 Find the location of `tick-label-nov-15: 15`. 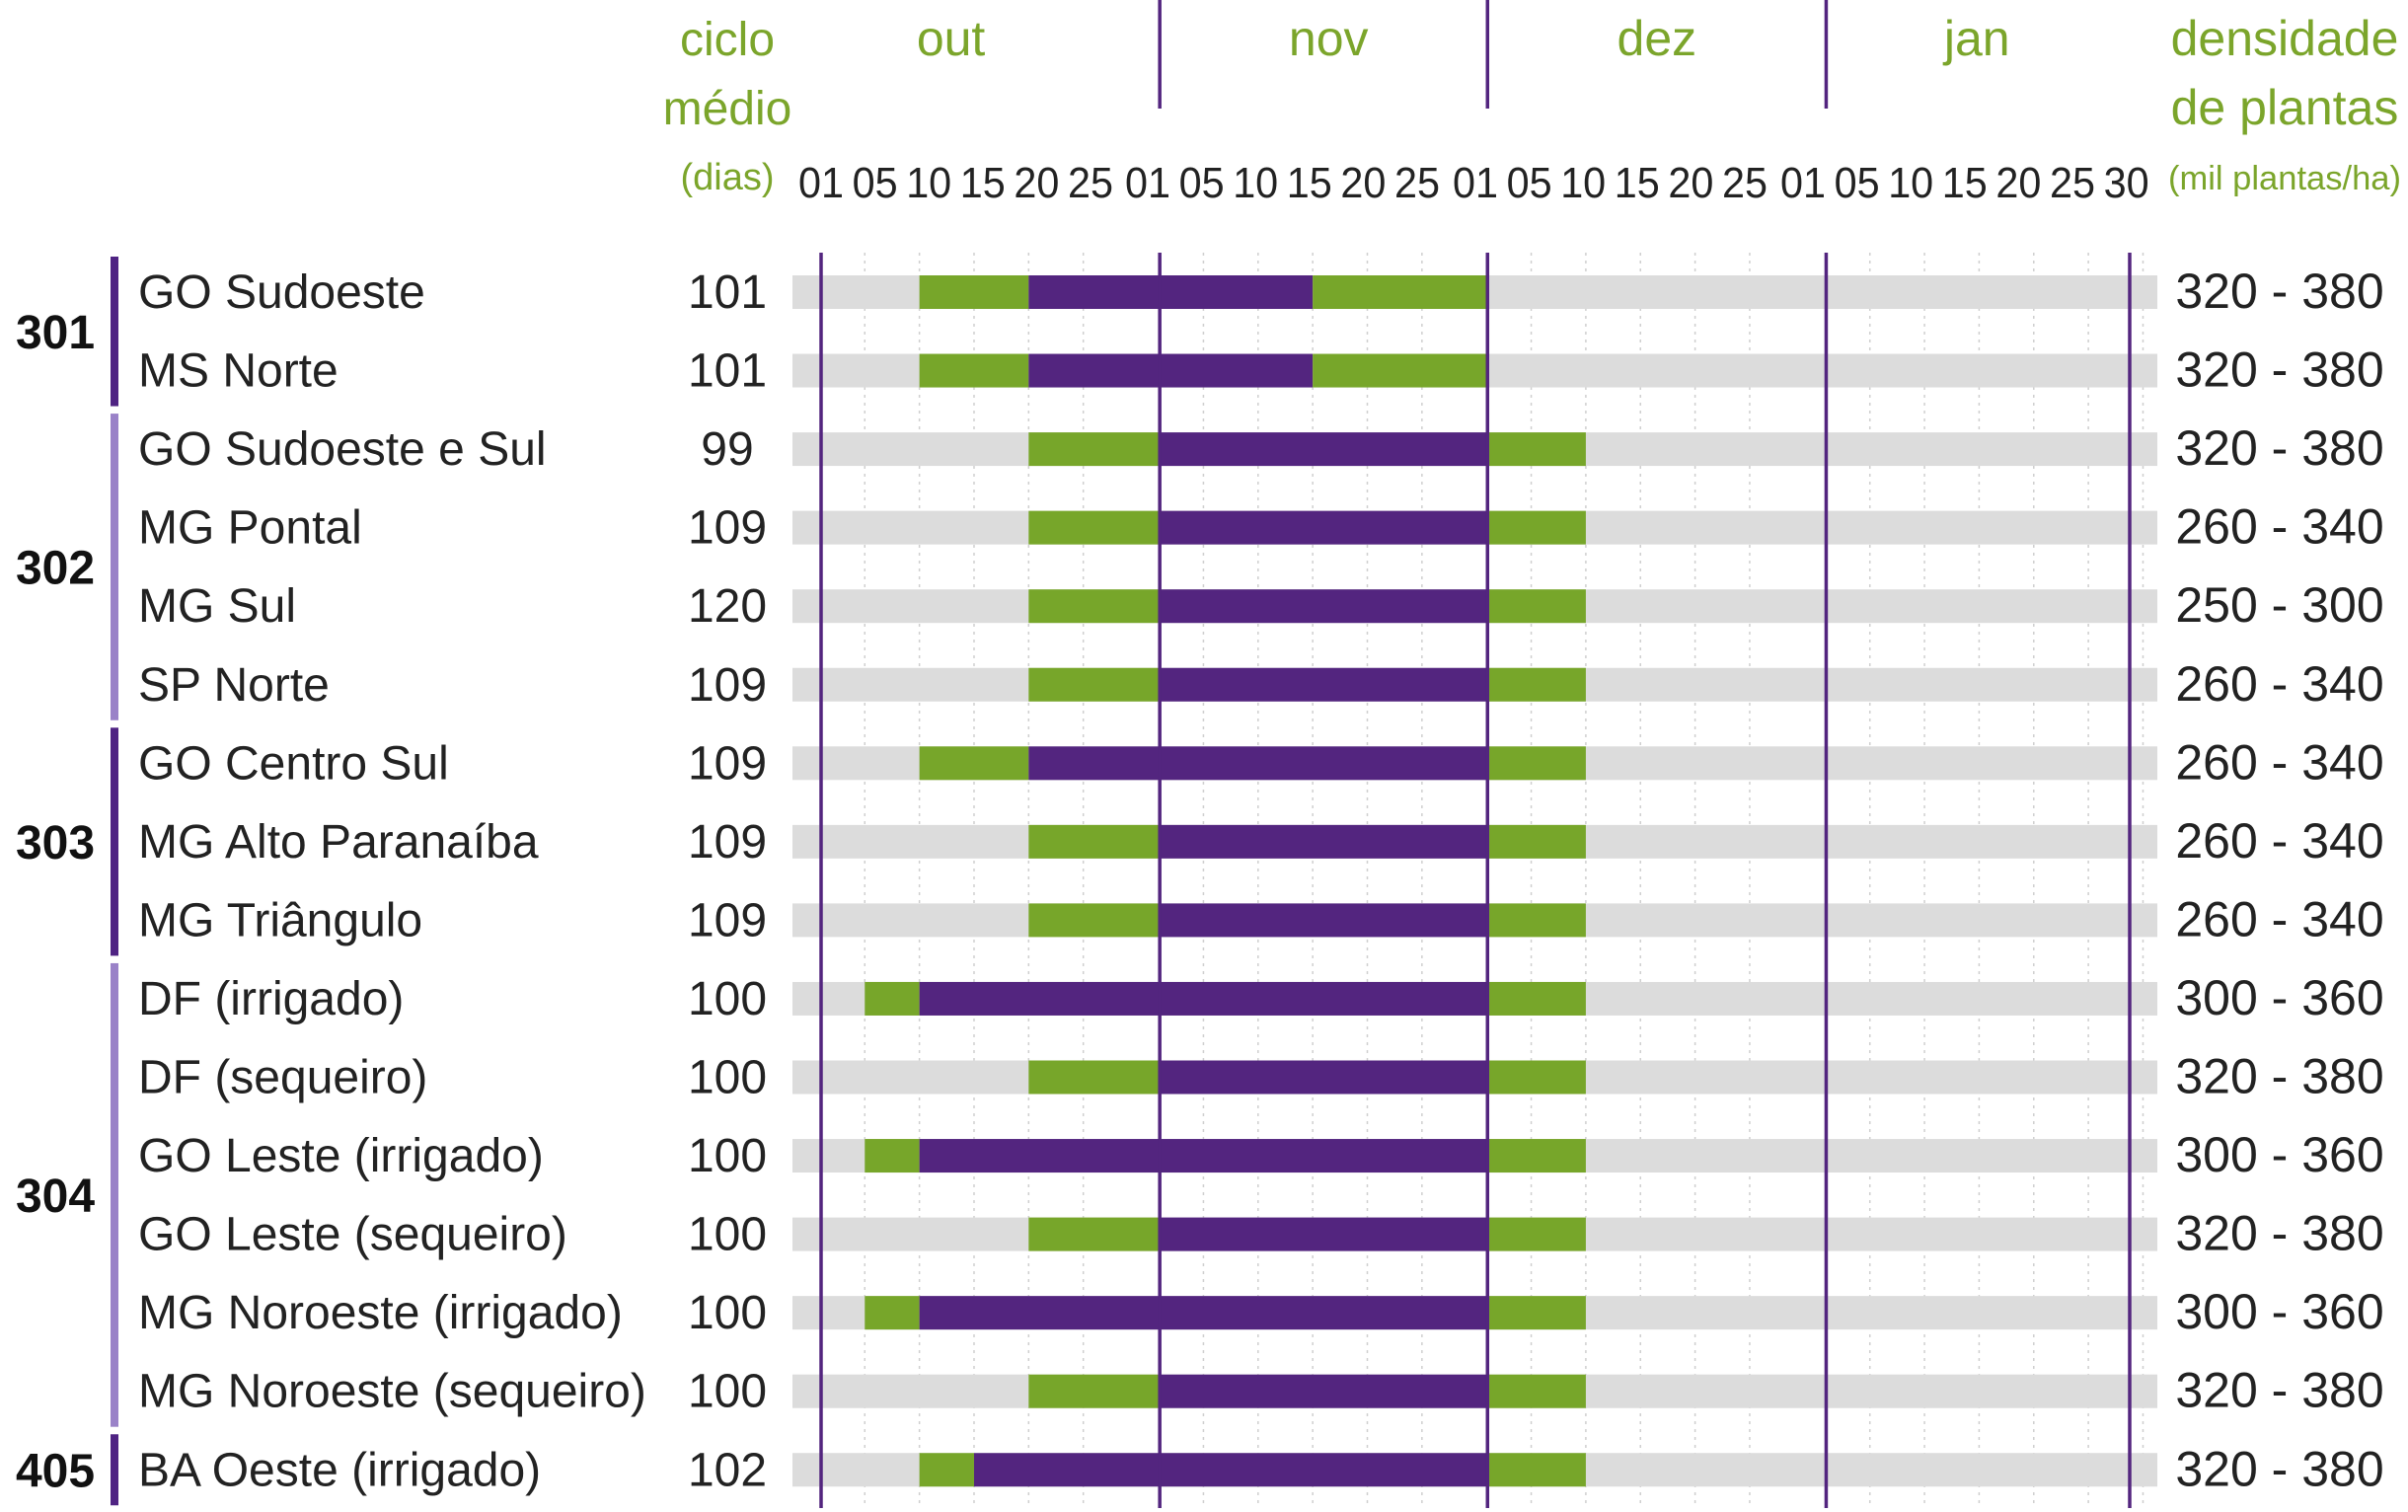

tick-label-nov-15: 15 is located at coordinates (1310, 183).